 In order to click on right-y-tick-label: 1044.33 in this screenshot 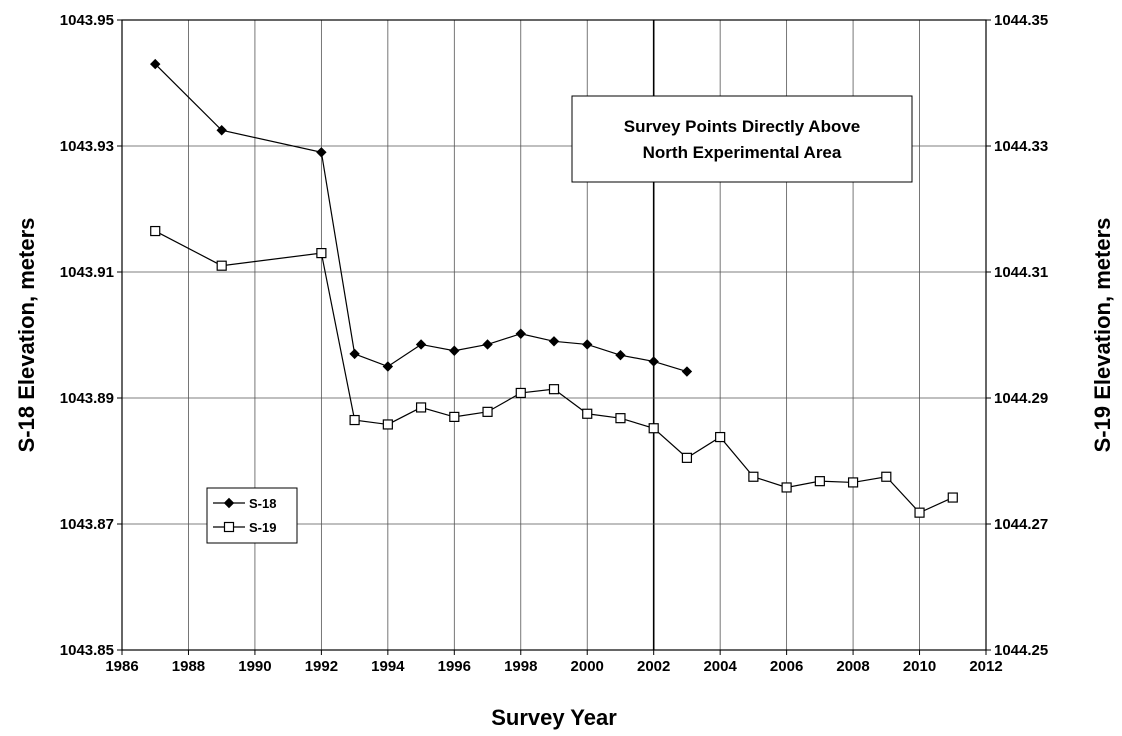, I will do `click(1021, 146)`.